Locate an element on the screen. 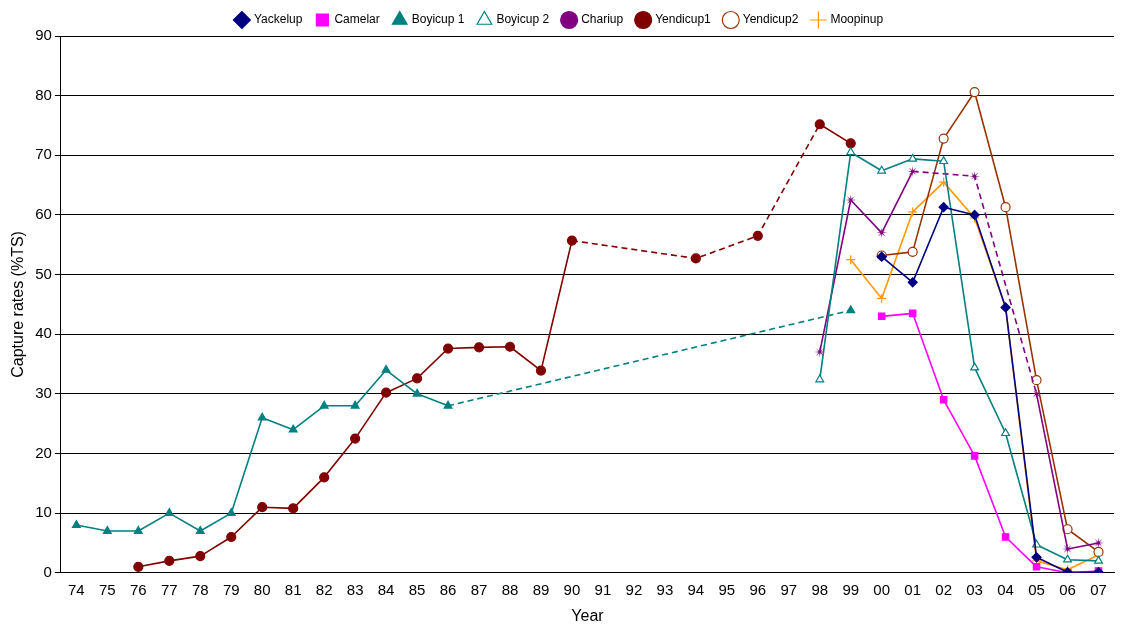 This screenshot has height=635, width=1134. y-tick-label: 50 is located at coordinates (43, 273).